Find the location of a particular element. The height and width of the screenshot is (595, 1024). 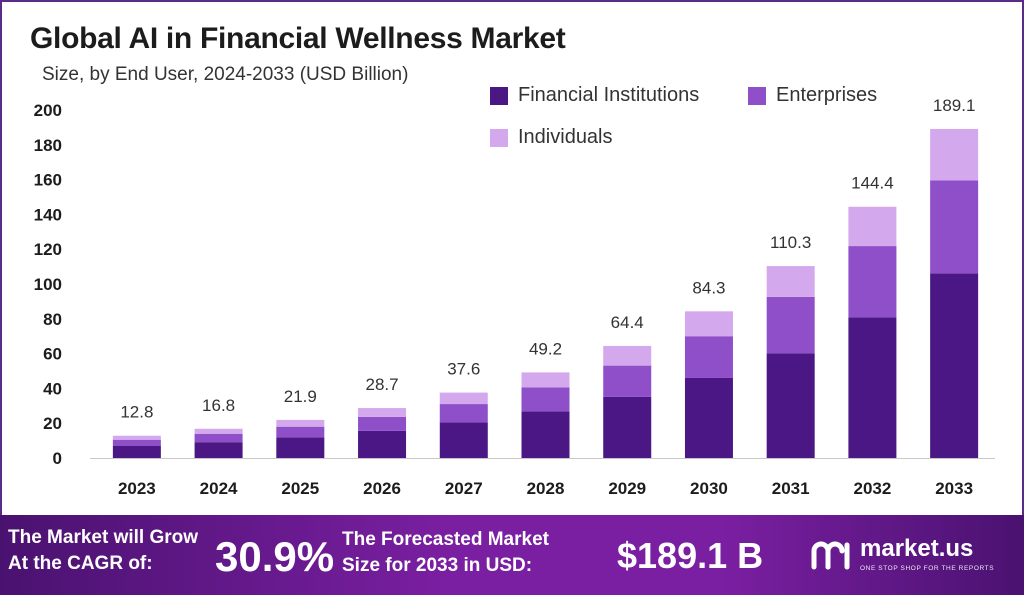

y-tick-label: 120 is located at coordinates (48, 249).